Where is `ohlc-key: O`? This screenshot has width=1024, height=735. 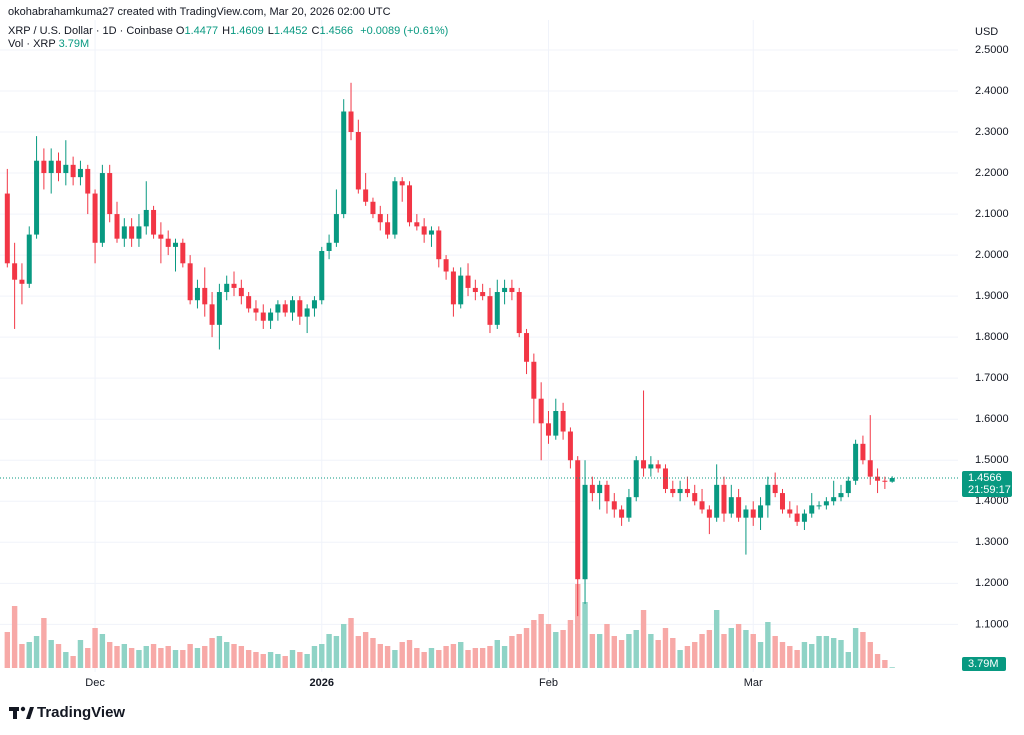 ohlc-key: O is located at coordinates (180, 31).